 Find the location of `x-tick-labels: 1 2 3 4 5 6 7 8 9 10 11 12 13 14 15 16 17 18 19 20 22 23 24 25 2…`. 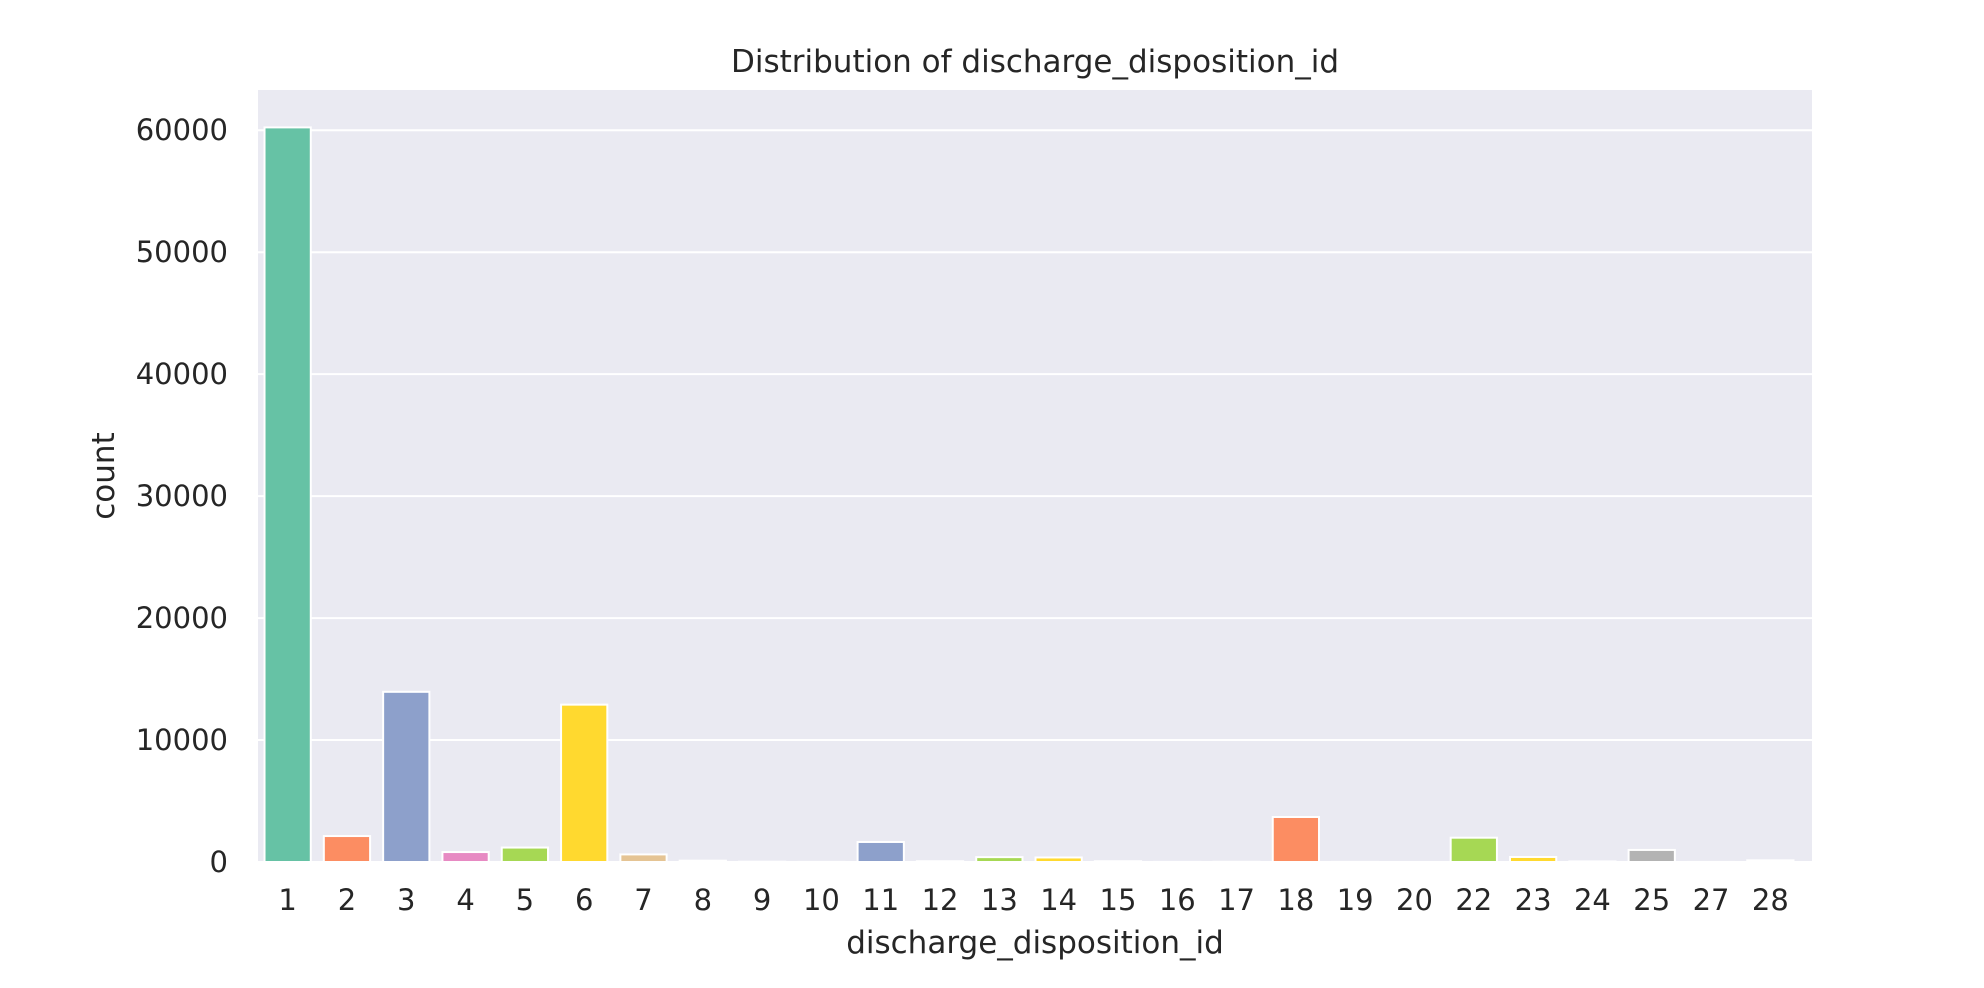

x-tick-labels: 1 2 3 4 5 6 7 8 9 10 11 12 13 14 15 16 17 18 19 20 22 23 24 25 2… is located at coordinates (1033, 900).